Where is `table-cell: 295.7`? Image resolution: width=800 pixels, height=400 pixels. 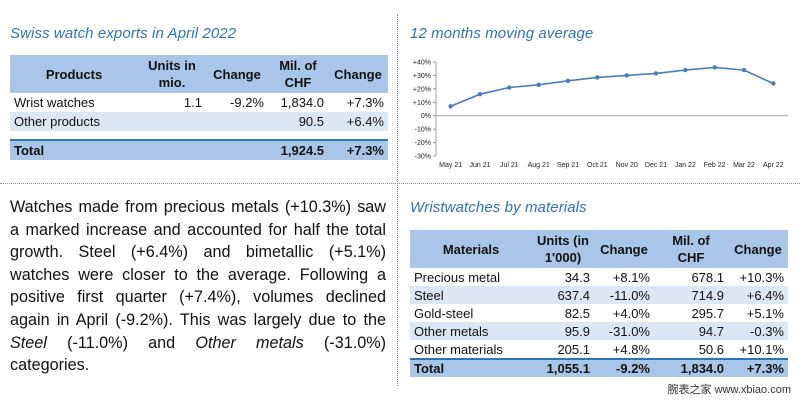
table-cell: 295.7 is located at coordinates (707, 313).